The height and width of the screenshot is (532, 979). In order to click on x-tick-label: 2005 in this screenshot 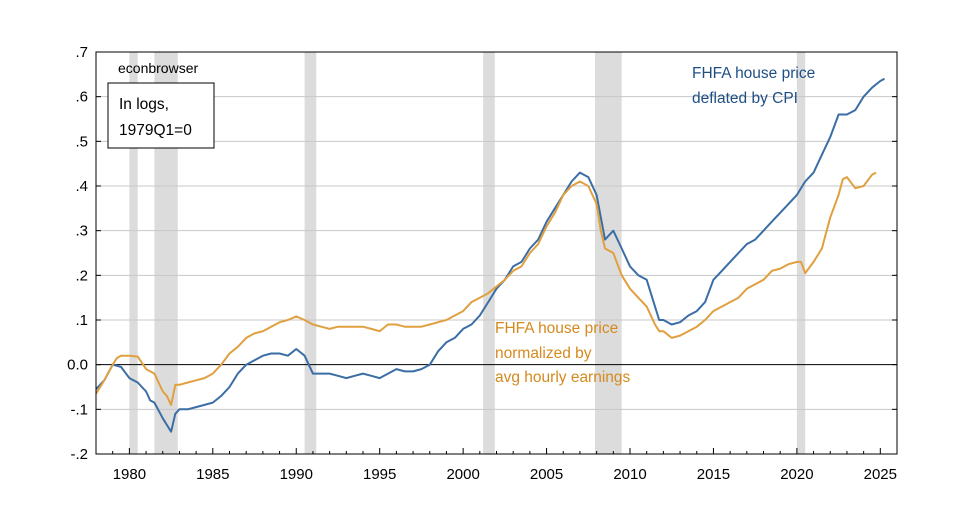, I will do `click(546, 474)`.